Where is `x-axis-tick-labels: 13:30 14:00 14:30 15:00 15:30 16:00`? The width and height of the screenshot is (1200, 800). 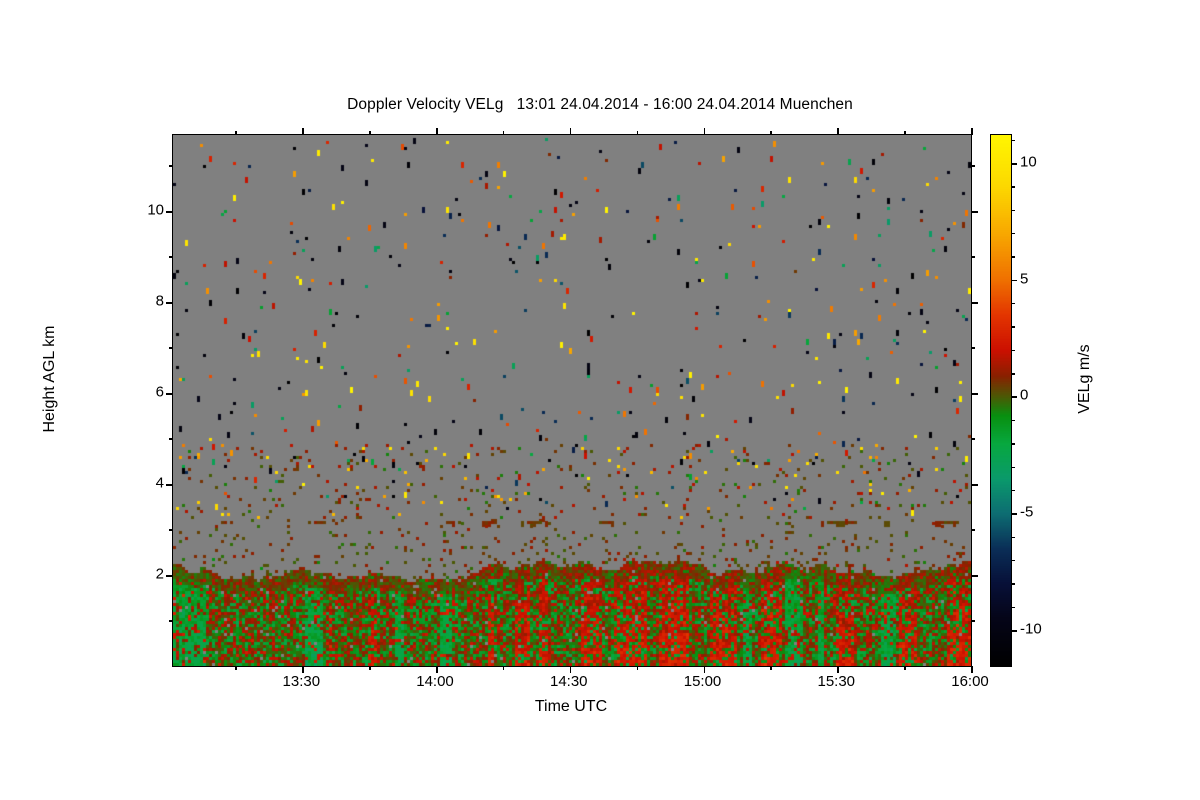 x-axis-tick-labels: 13:30 14:00 14:30 15:00 15:30 16:00 is located at coordinates (580, 685).